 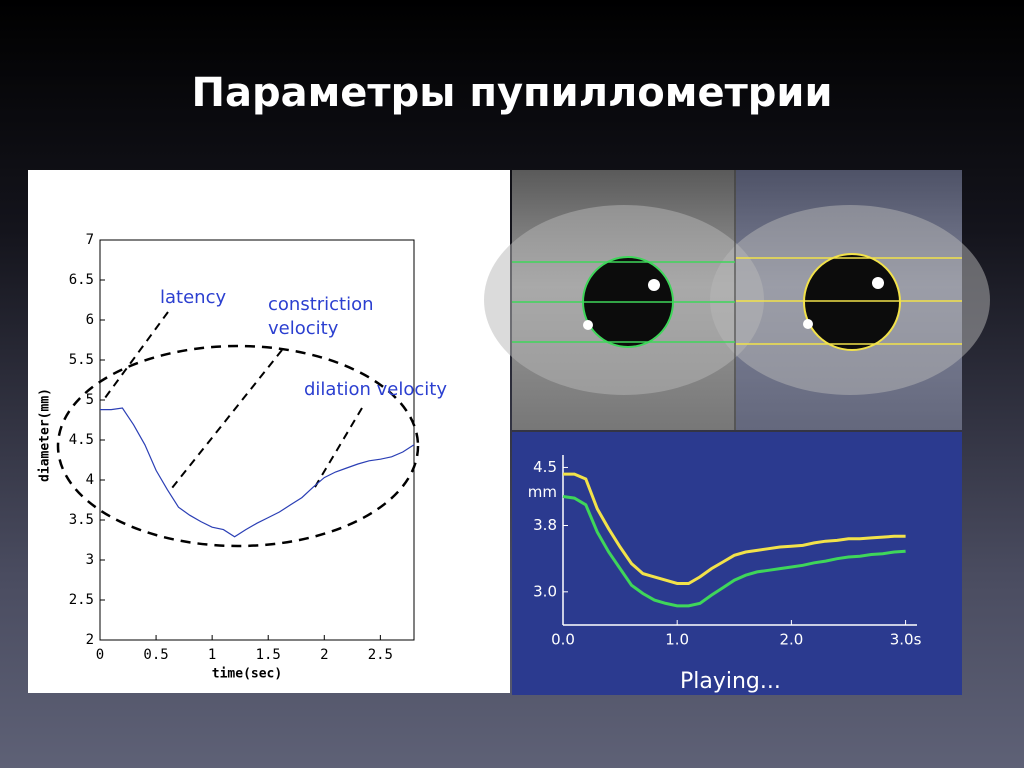 What do you see at coordinates (791, 640) in the screenshot?
I see `x-tick-label: 2.0` at bounding box center [791, 640].